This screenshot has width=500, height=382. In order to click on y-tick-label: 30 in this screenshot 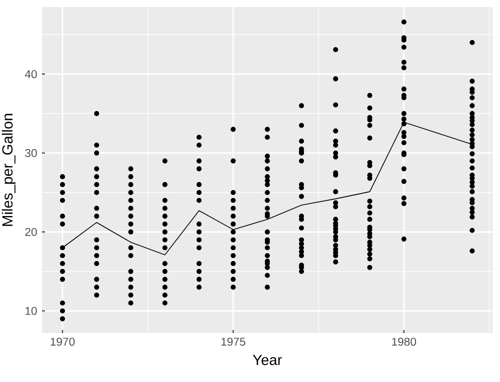, I will do `click(31, 153)`.